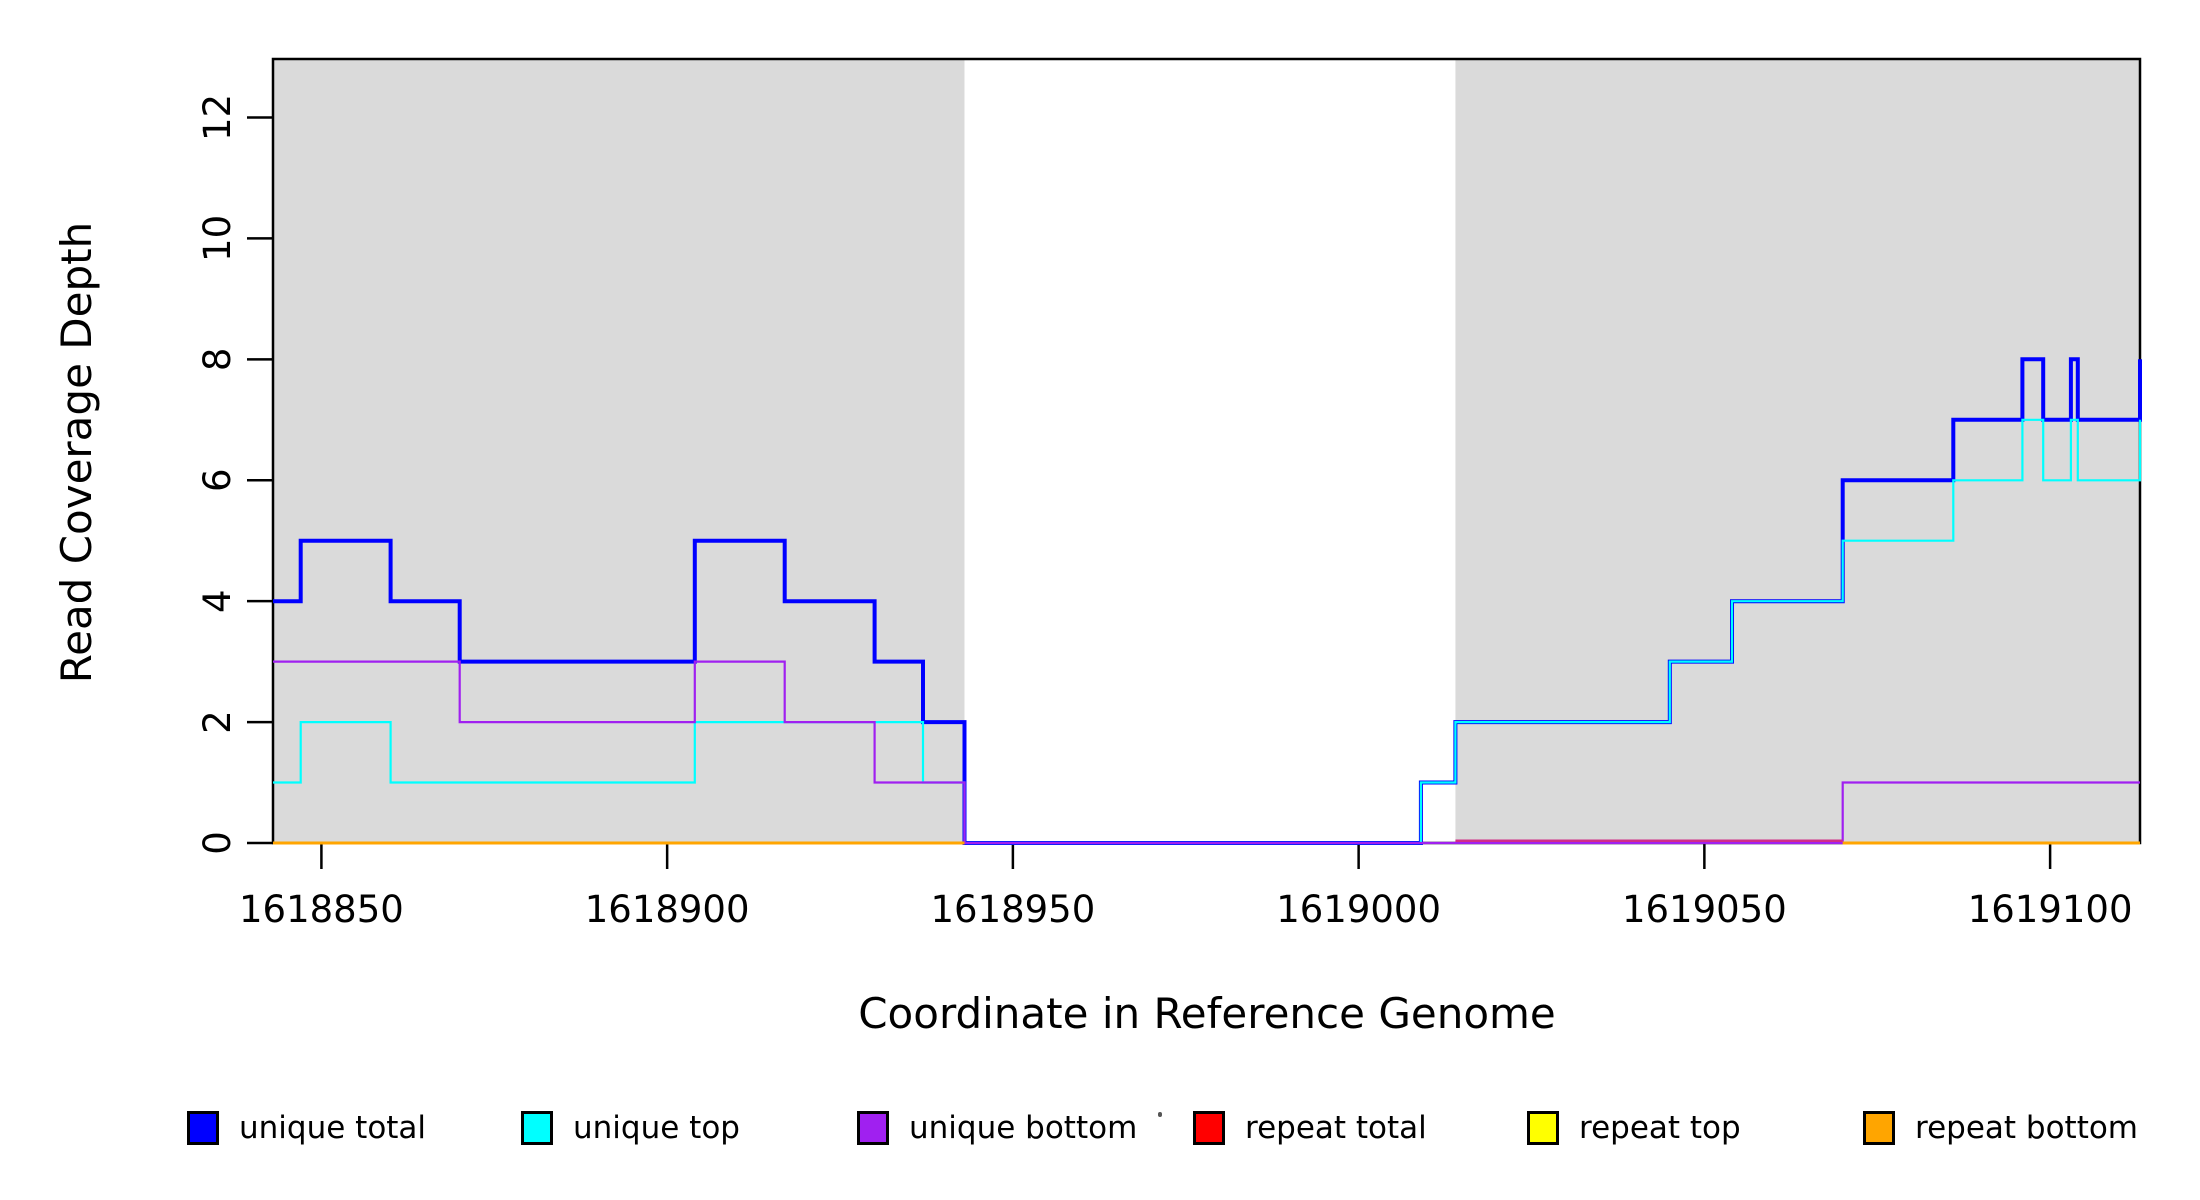 Image resolution: width=2200 pixels, height=1200 pixels. What do you see at coordinates (1023, 1128) in the screenshot?
I see `legend-label: unique bottom` at bounding box center [1023, 1128].